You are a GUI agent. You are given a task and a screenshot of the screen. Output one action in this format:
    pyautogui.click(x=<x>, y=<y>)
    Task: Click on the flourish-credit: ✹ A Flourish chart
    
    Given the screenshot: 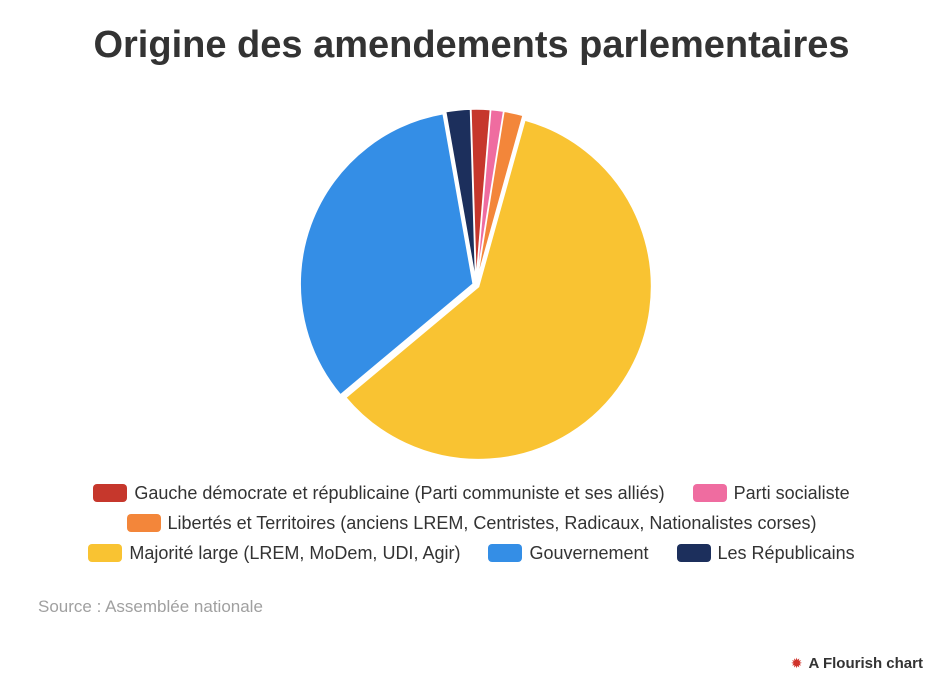 What is the action you would take?
    pyautogui.click(x=857, y=663)
    